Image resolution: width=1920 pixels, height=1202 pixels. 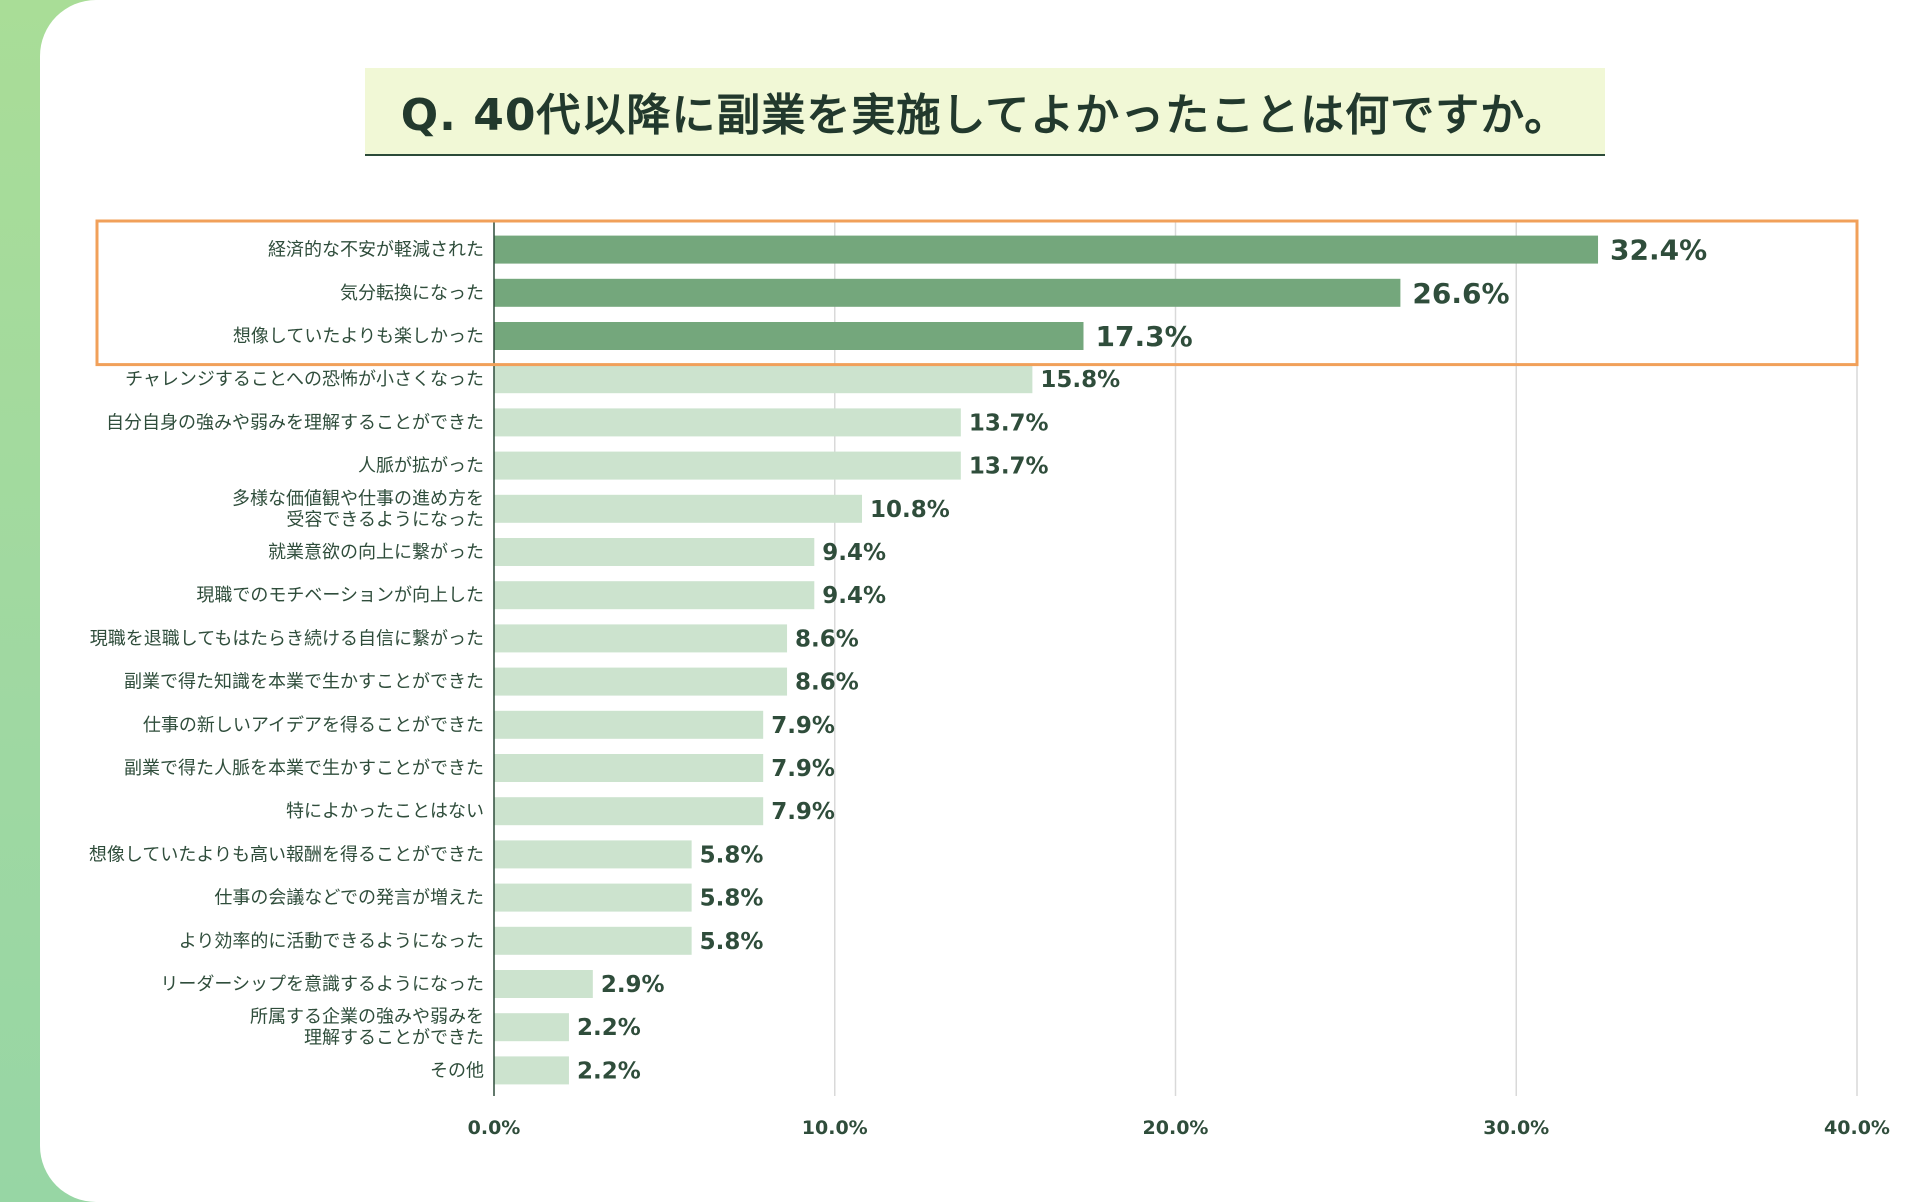 I want to click on x-tick-label: 30.0%, so click(x=1516, y=1128).